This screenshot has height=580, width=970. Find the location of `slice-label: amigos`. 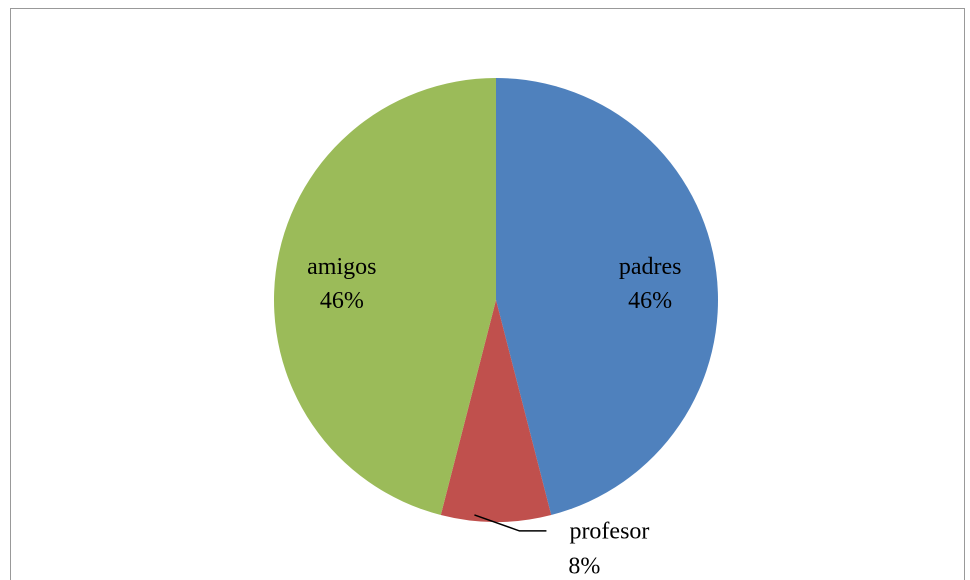

slice-label: amigos is located at coordinates (341, 267).